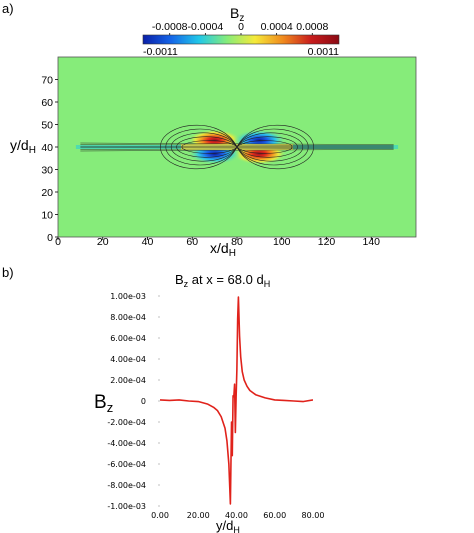 The height and width of the screenshot is (533, 474). Describe the element at coordinates (128, 317) in the screenshot. I see `y-tick-label: 8.00e-04` at that location.